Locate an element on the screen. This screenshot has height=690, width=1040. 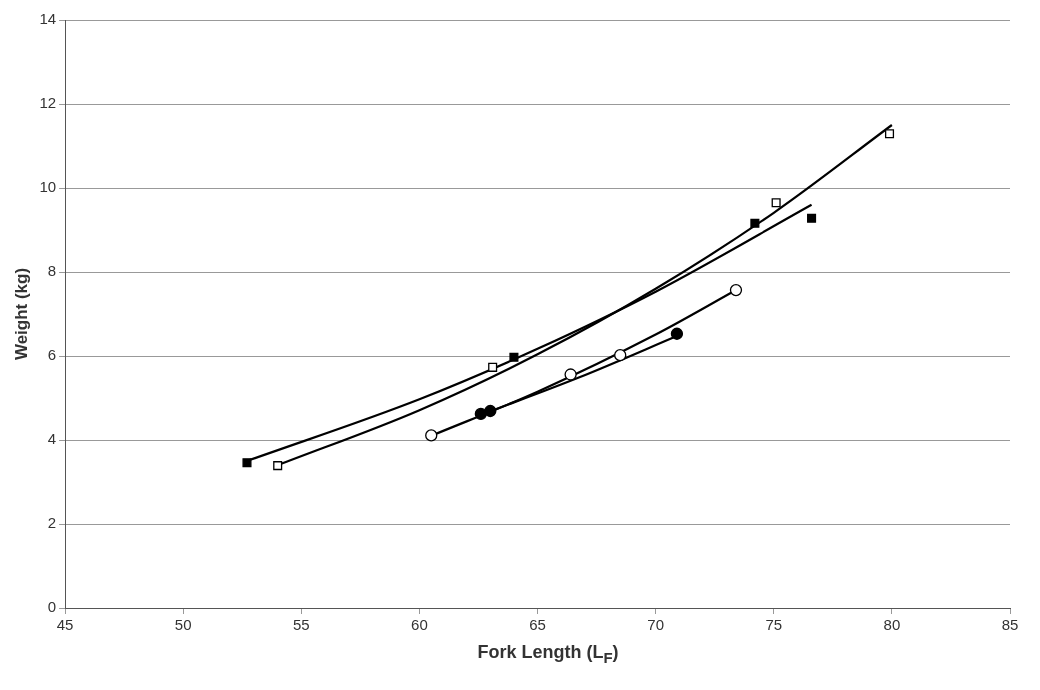
y-axis-title: Weight (kg) is located at coordinates (21, 314).